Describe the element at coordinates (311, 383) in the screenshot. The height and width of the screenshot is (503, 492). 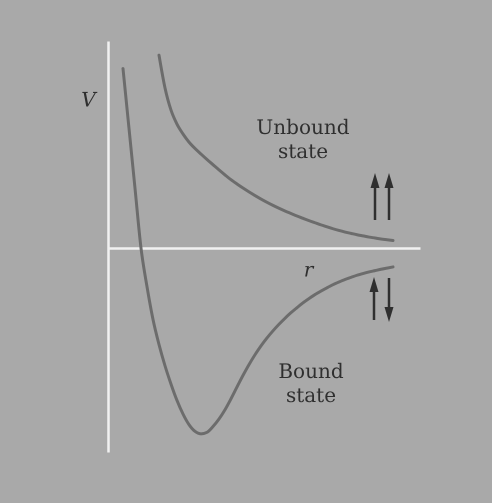
I see `series-label: Bound state` at that location.